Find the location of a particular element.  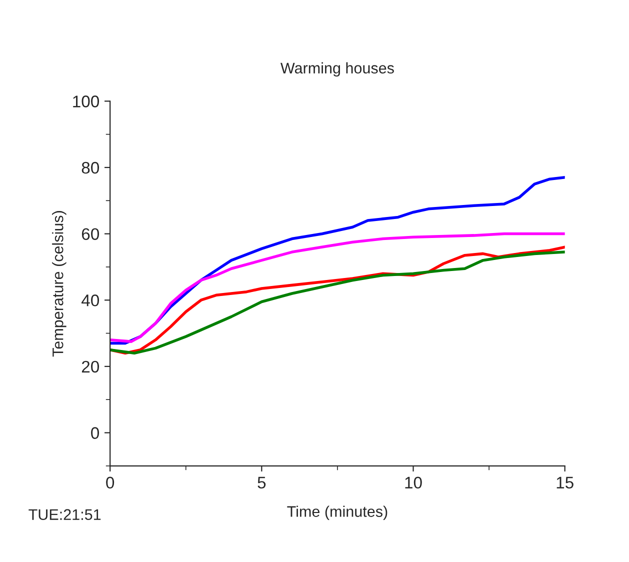

y-tick-label: 100 is located at coordinates (86, 102).